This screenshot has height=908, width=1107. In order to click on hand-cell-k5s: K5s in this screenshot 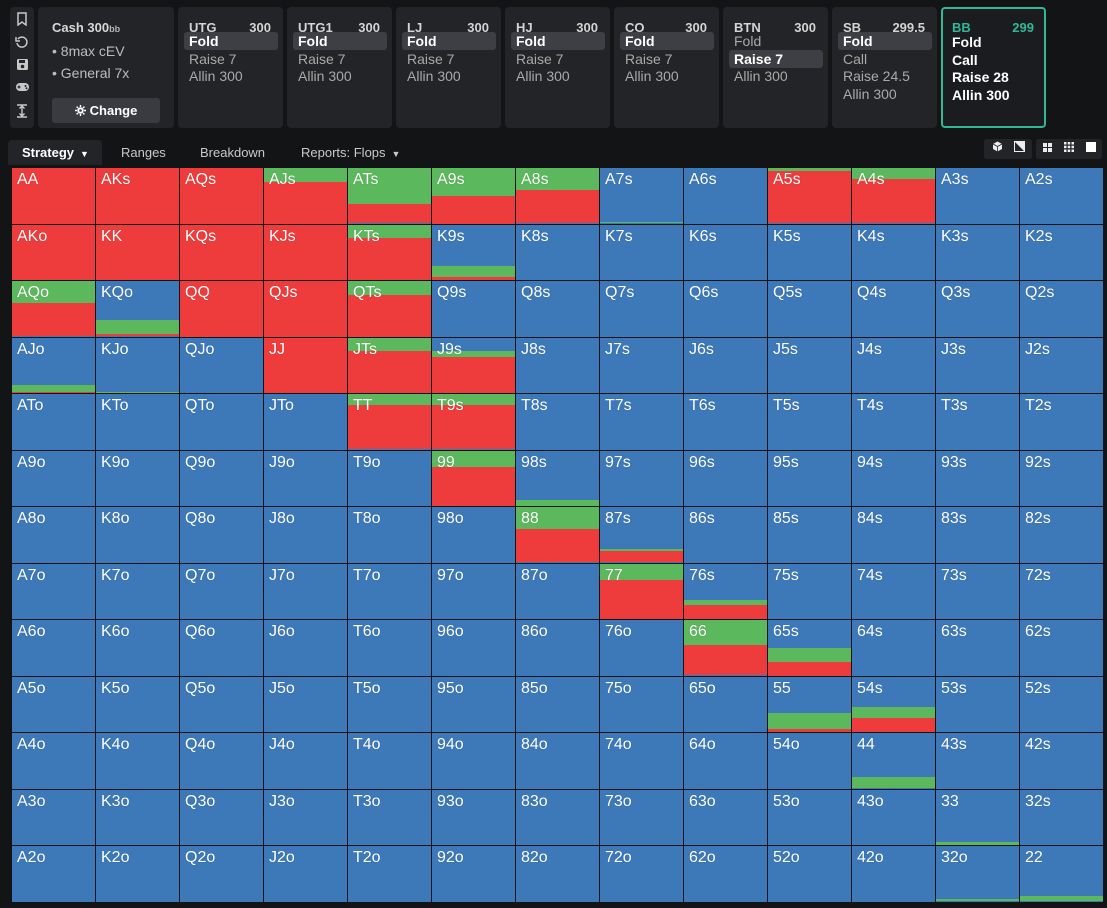, I will do `click(809, 252)`.